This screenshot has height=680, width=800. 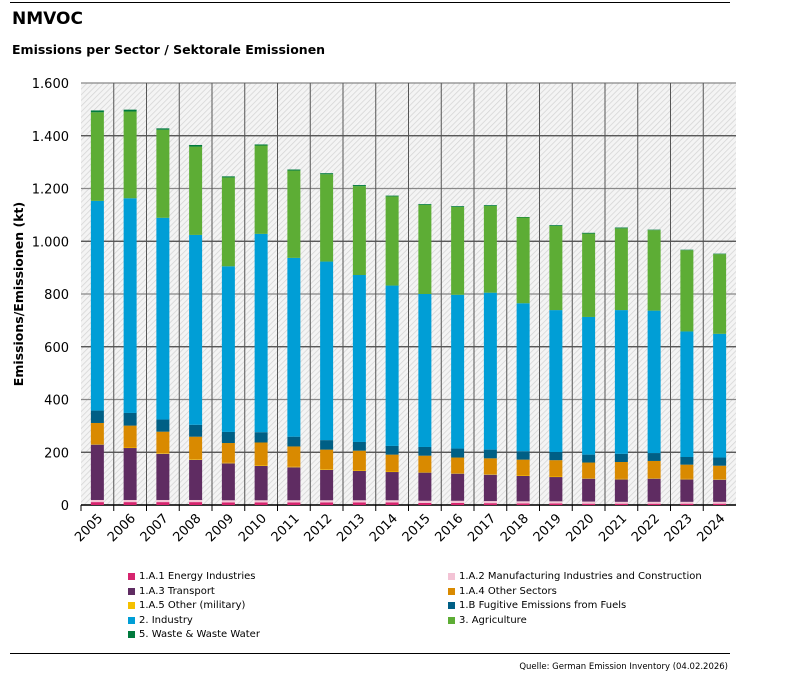 I want to click on y-tick-label: 400, so click(x=56, y=401).